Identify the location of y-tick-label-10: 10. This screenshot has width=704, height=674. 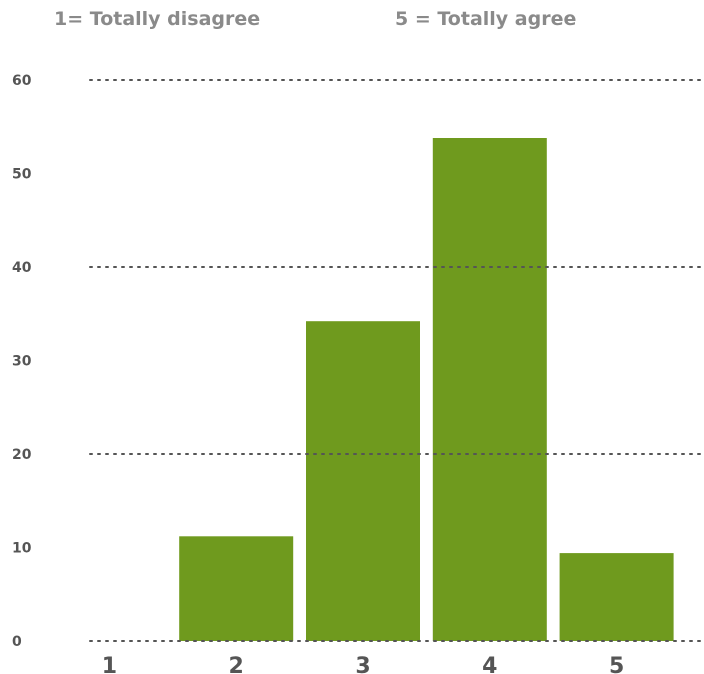
(22, 549).